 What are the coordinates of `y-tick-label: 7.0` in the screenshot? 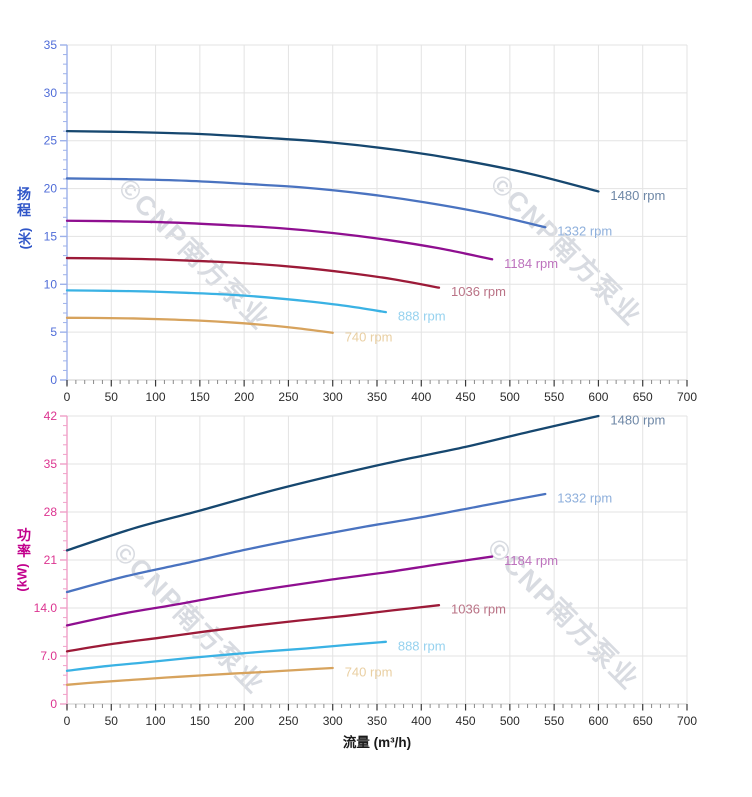 It's located at (48, 656).